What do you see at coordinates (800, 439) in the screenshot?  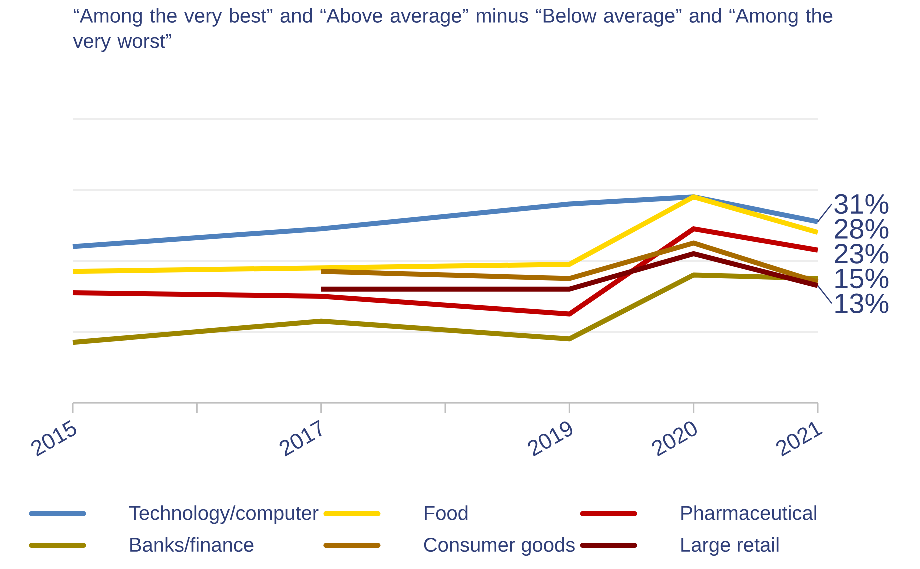 I see `x-tick-label: 2021` at bounding box center [800, 439].